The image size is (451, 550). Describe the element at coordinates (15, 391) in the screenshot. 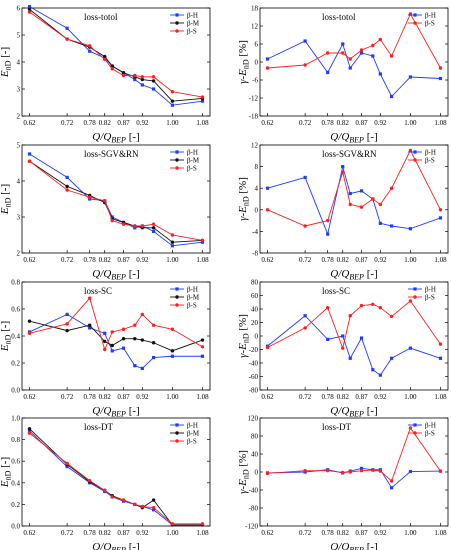

I see `y-tick-label: 0.0` at that location.